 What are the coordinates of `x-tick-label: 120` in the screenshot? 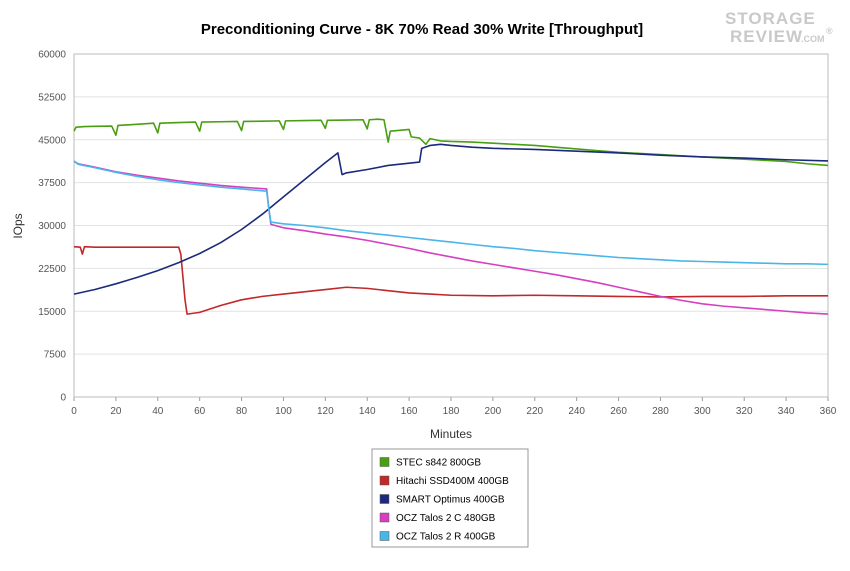 It's located at (325, 411).